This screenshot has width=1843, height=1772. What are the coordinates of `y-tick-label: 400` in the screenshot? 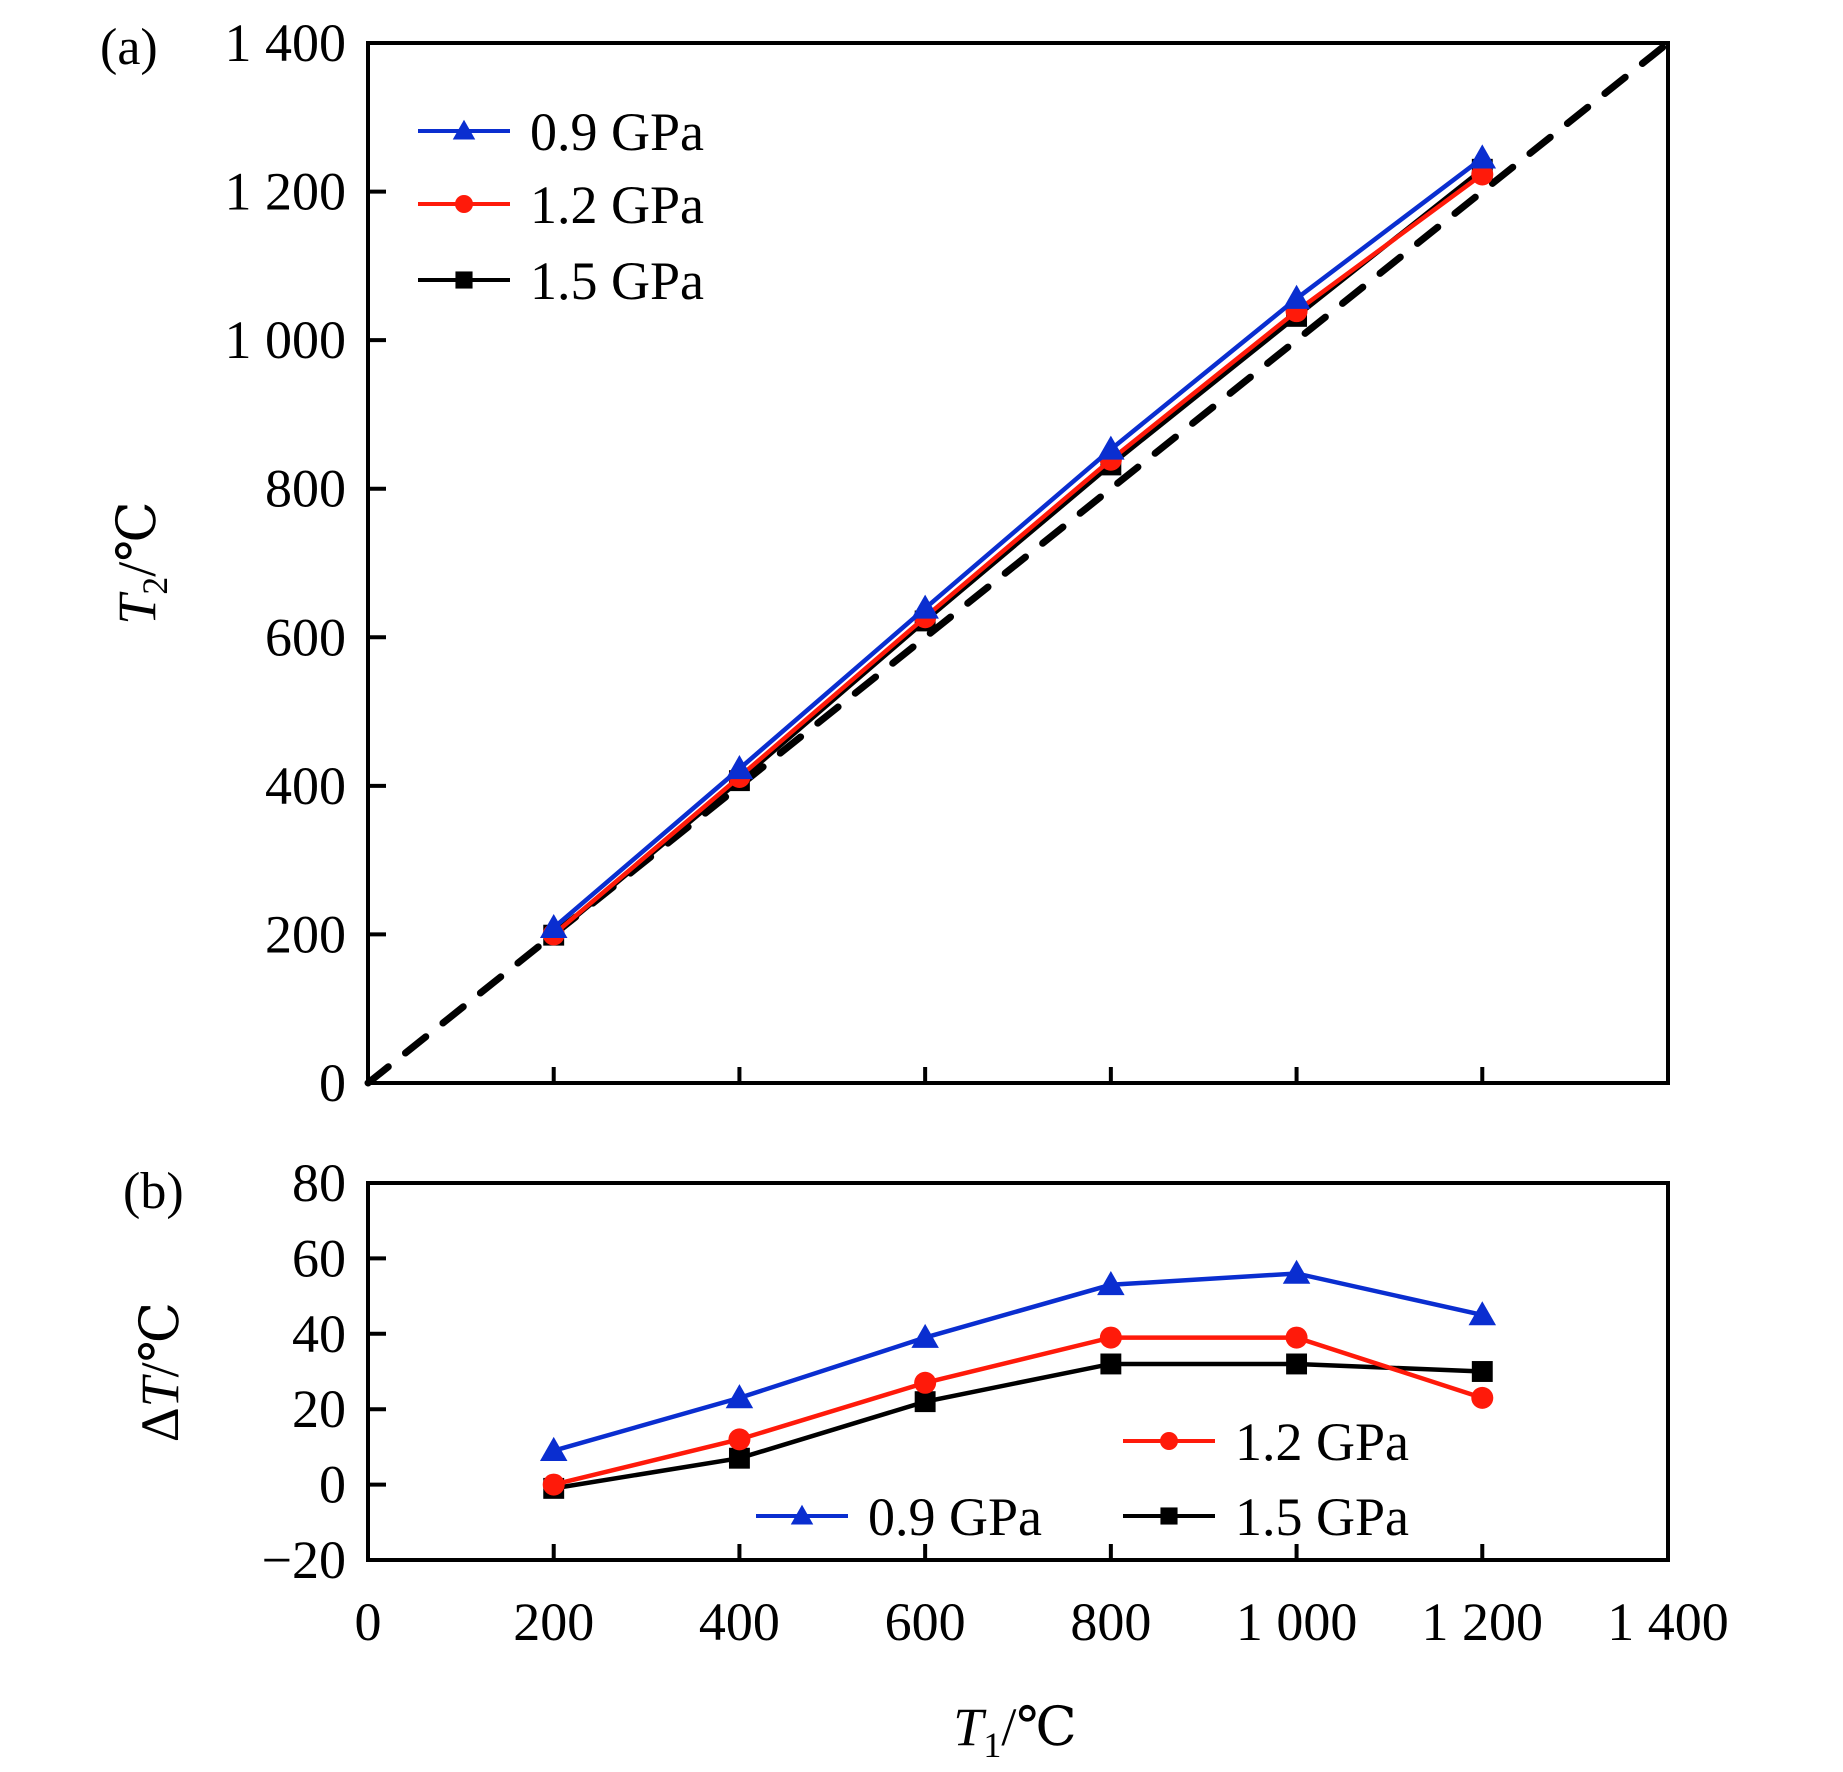 It's located at (305, 786).